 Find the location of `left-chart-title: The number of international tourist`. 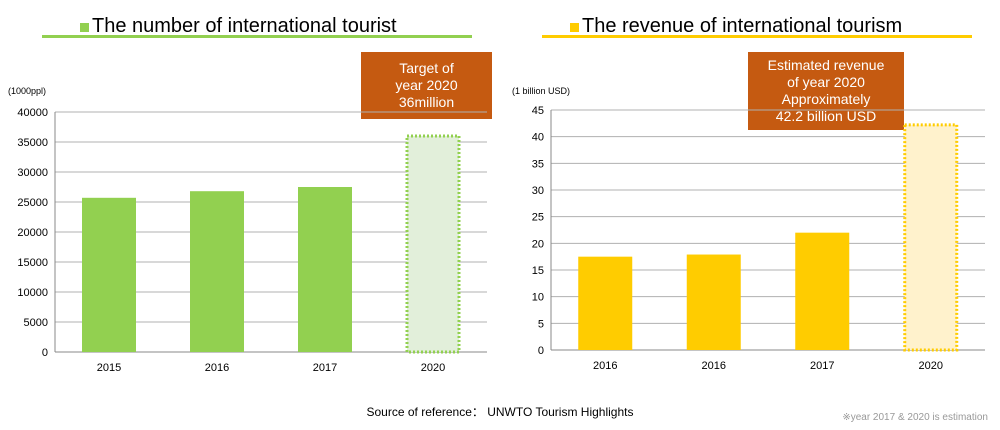

left-chart-title: The number of international tourist is located at coordinates (238, 26).